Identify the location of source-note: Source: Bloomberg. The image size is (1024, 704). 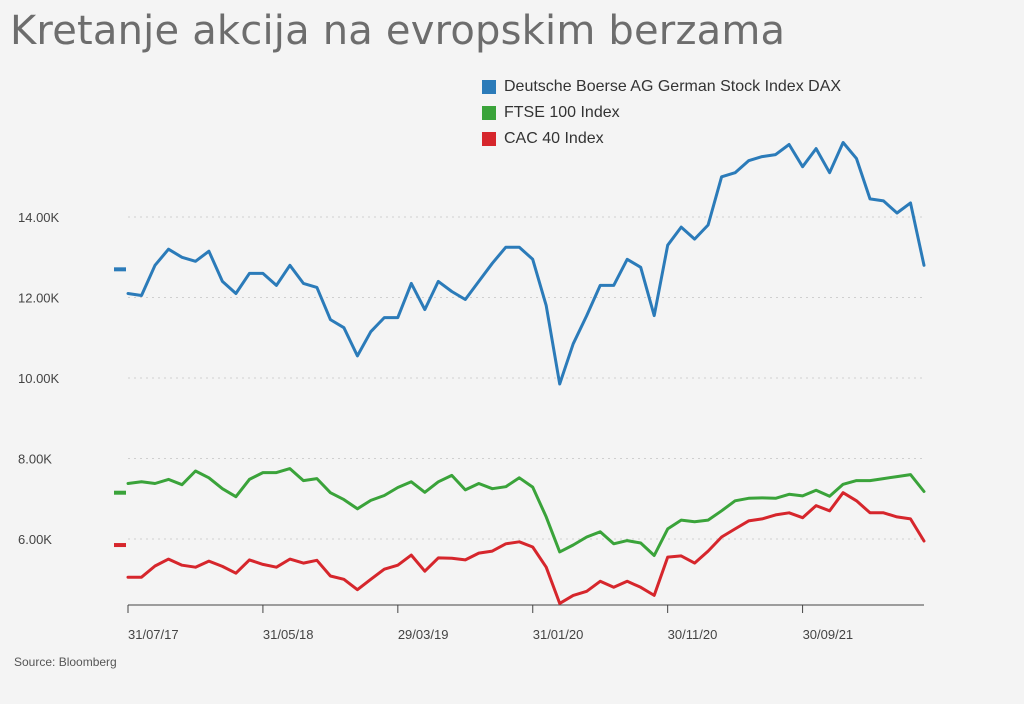
(65, 662).